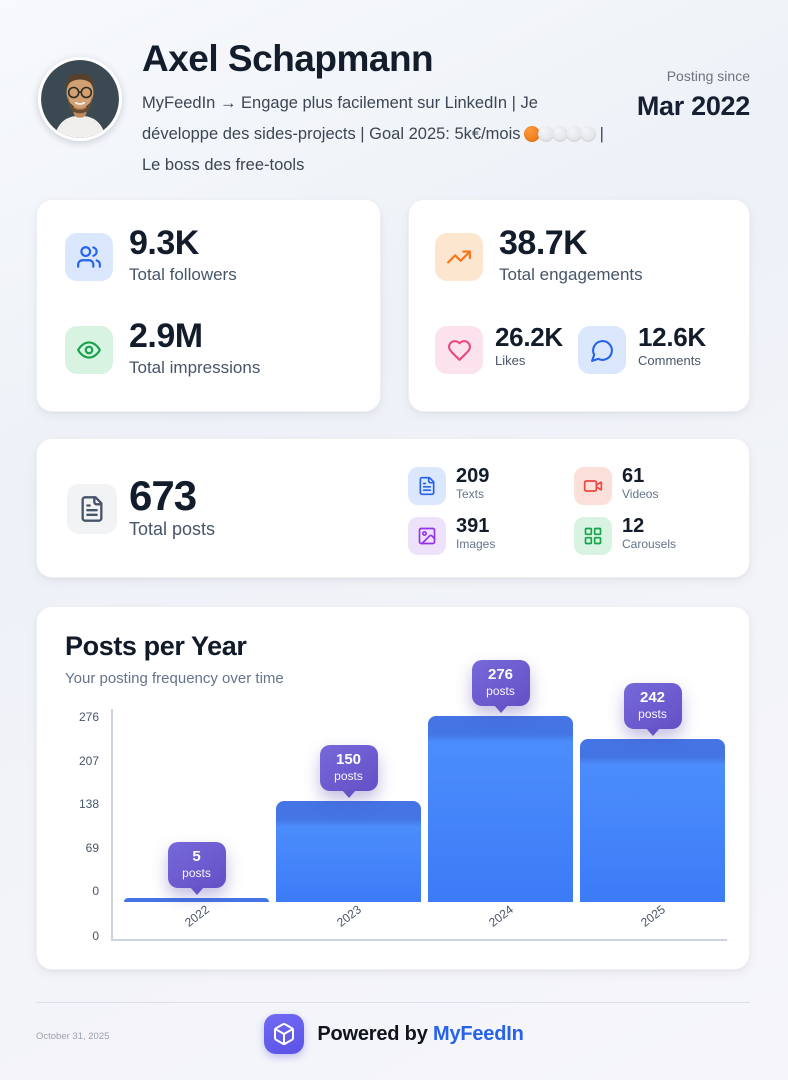 The height and width of the screenshot is (1080, 788). I want to click on texts-label: Texts, so click(470, 494).